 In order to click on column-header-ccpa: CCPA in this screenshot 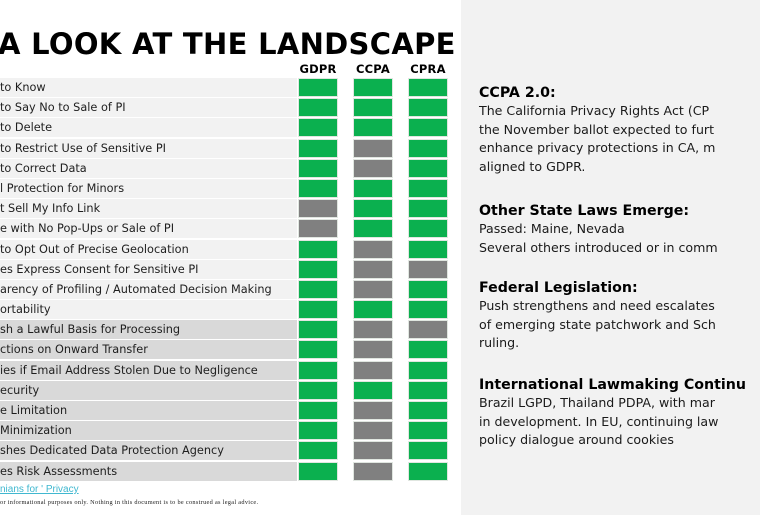, I will do `click(373, 69)`.